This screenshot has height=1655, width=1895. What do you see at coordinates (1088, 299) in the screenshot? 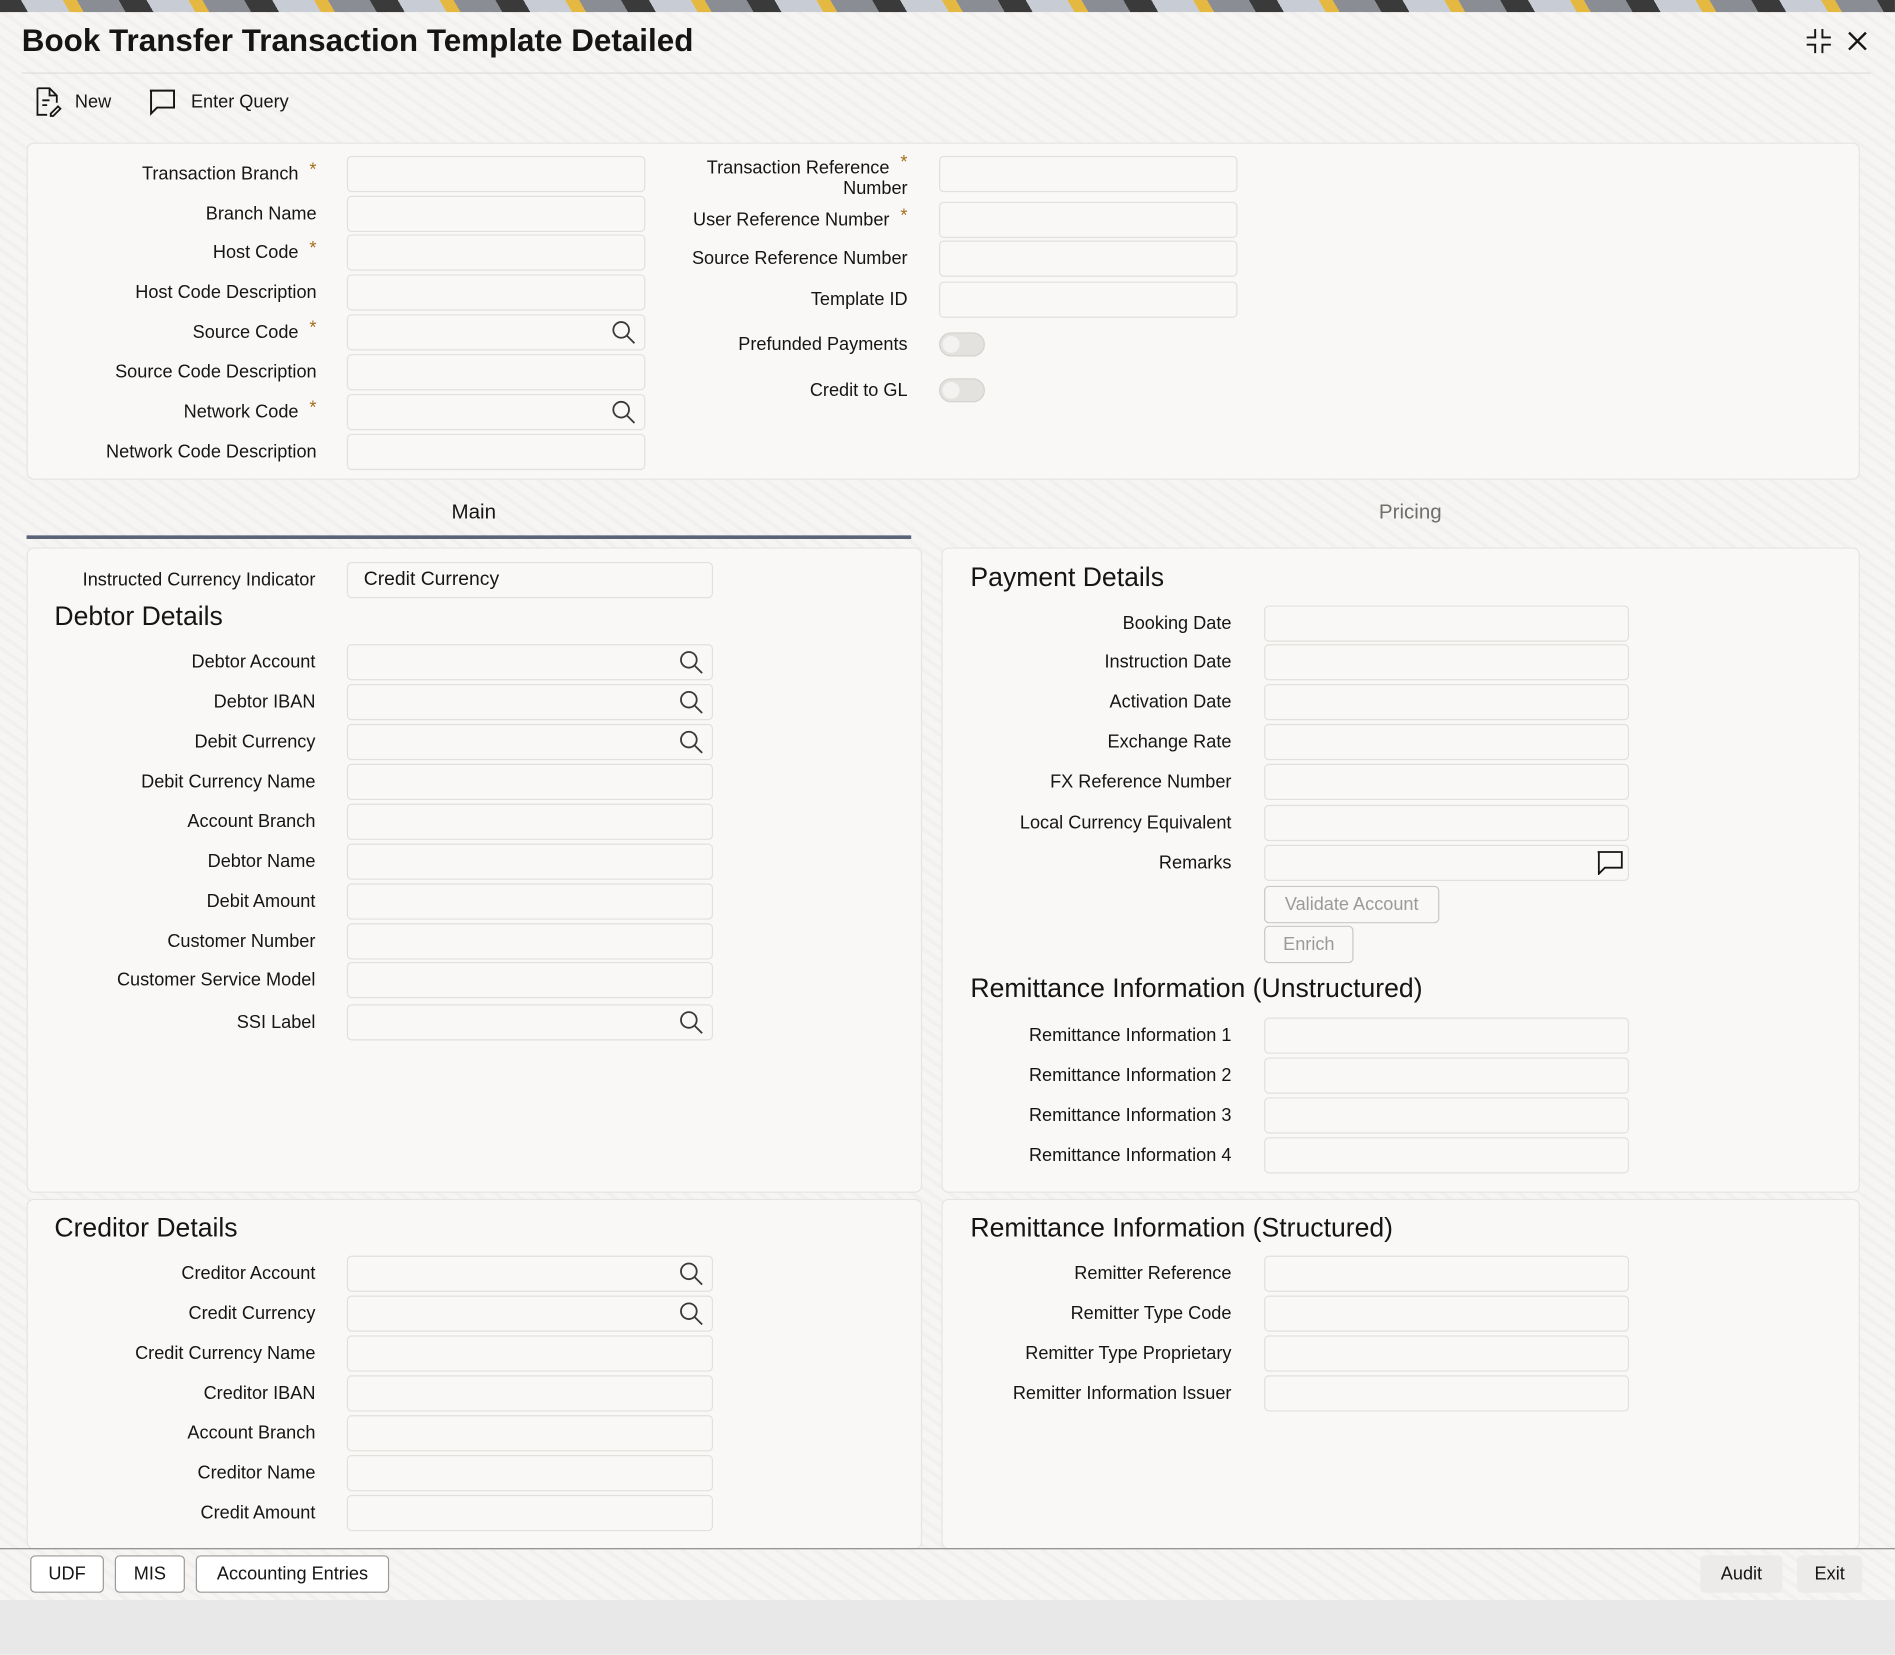
I see `template-id-input` at bounding box center [1088, 299].